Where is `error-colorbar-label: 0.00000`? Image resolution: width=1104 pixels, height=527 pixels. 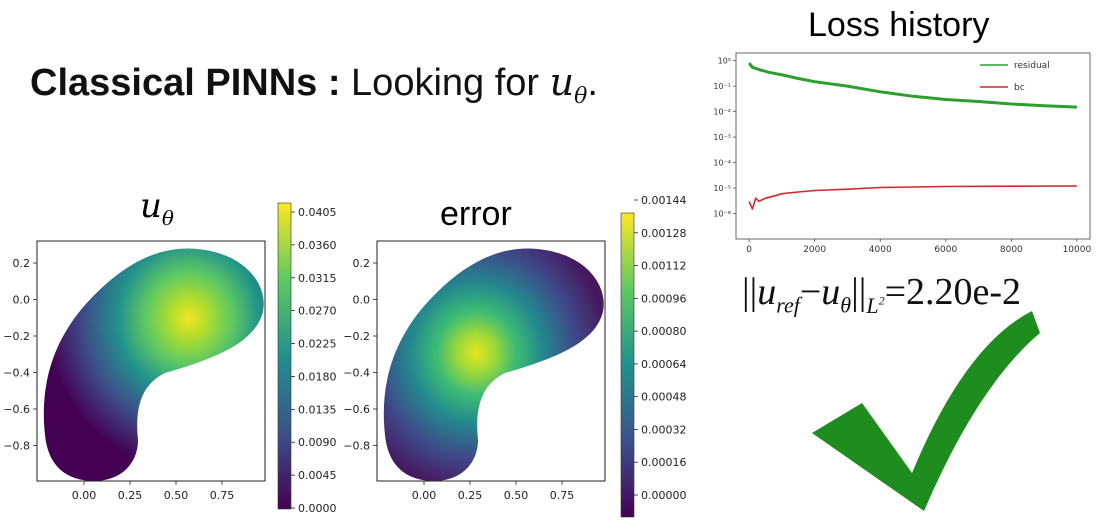 error-colorbar-label: 0.00000 is located at coordinates (664, 495).